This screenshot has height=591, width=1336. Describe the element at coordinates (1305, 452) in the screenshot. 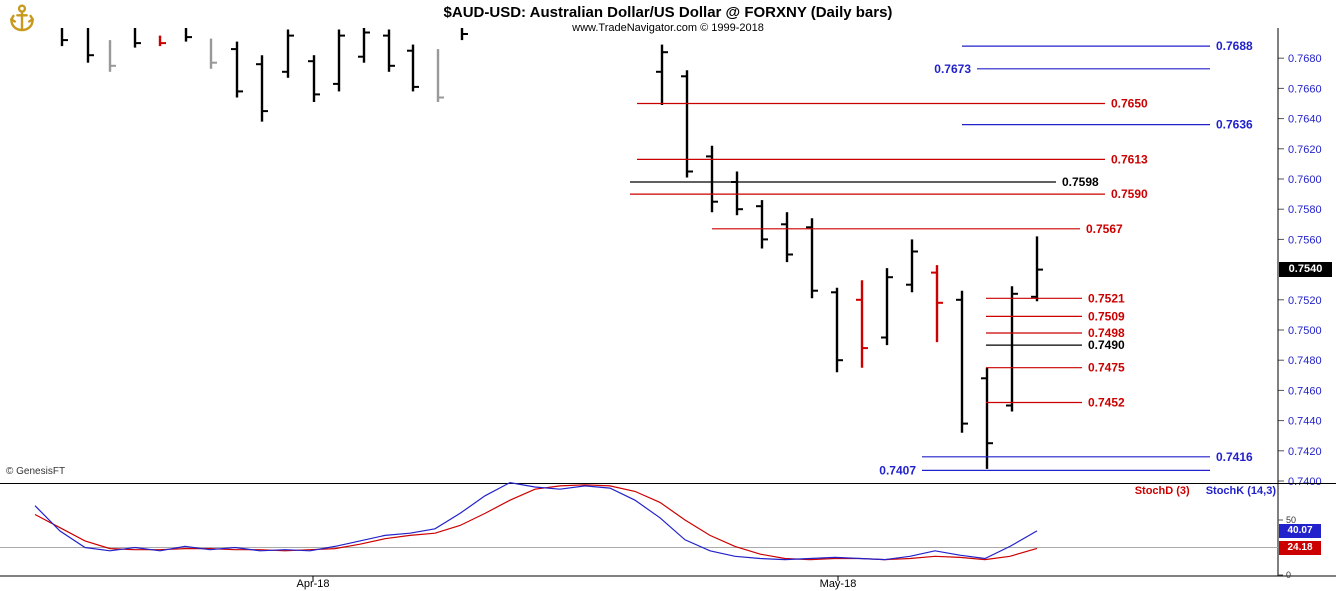

I see `price-axis-label: 0.7420` at that location.